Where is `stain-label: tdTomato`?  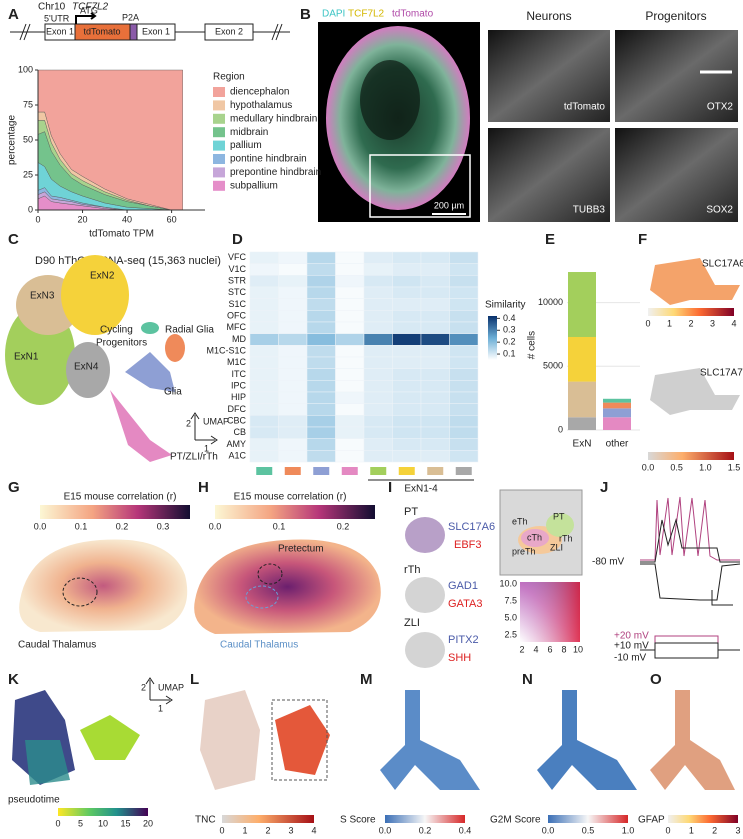 stain-label: tdTomato is located at coordinates (413, 14).